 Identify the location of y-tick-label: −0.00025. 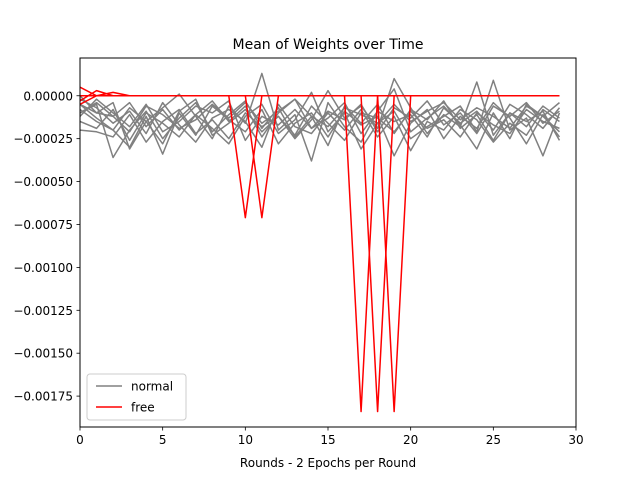
(43, 139).